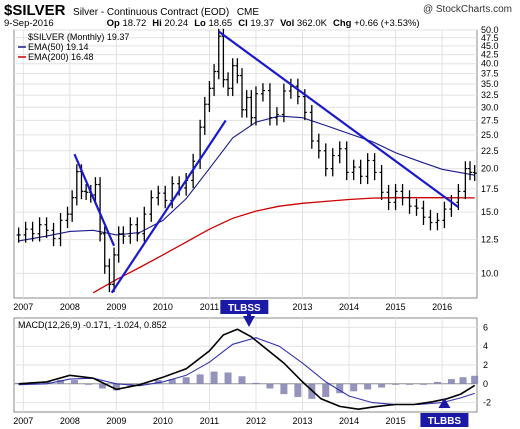 Image resolution: width=520 pixels, height=429 pixels. Describe the element at coordinates (78, 37) in the screenshot. I see `price-legend-label: $SILVER (Monthly) 19.37` at that location.